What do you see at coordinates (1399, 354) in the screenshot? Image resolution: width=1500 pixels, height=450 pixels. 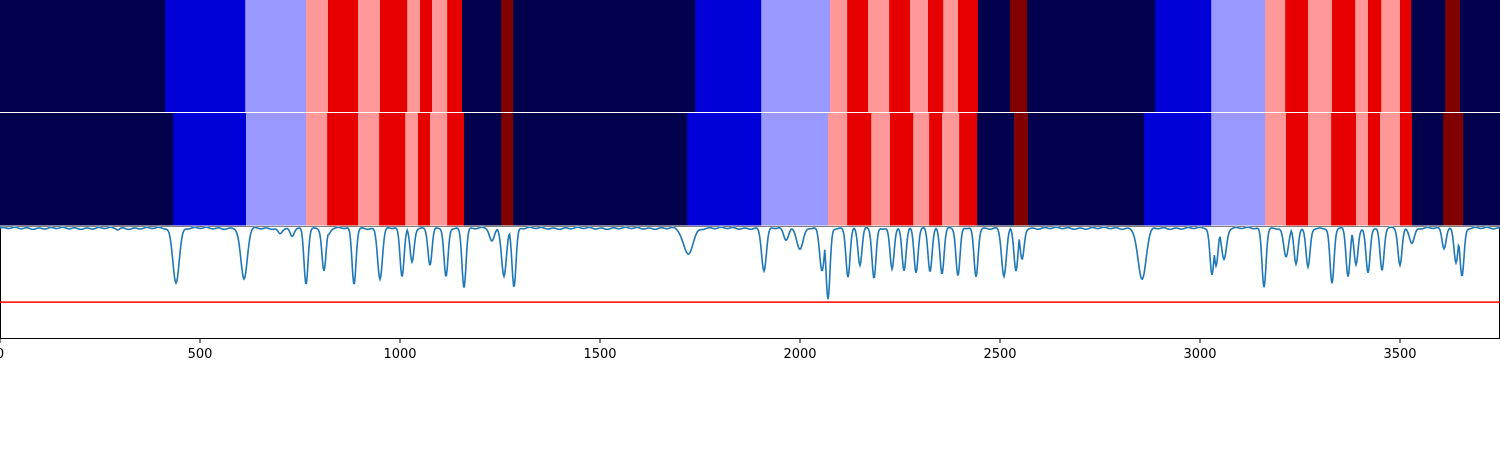 I see `x-tick-label: 3500` at bounding box center [1399, 354].